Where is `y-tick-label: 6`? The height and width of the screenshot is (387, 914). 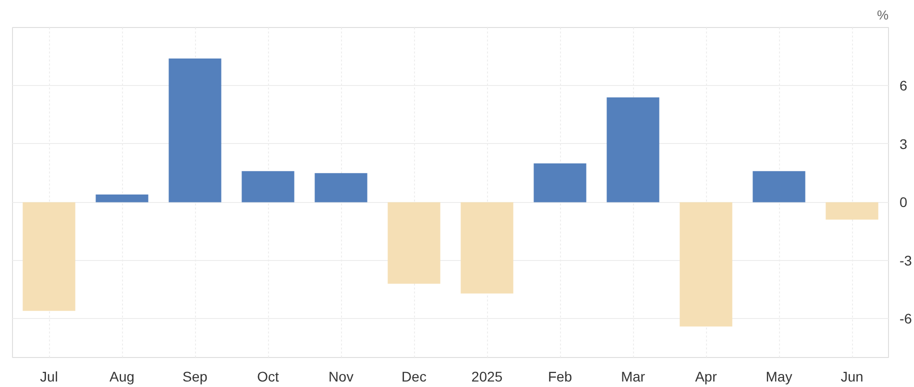
y-tick-label: 6 is located at coordinates (904, 86).